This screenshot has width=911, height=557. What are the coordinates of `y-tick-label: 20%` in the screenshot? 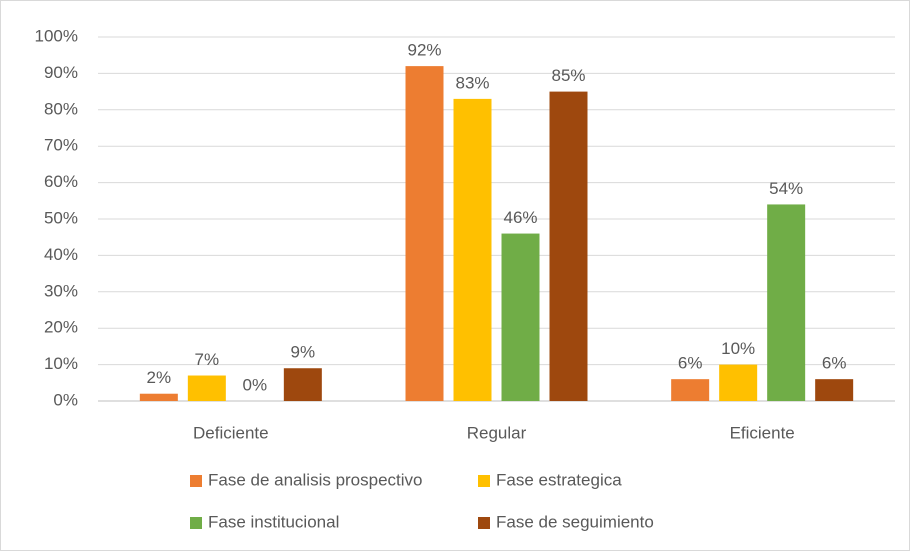 It's located at (61, 327).